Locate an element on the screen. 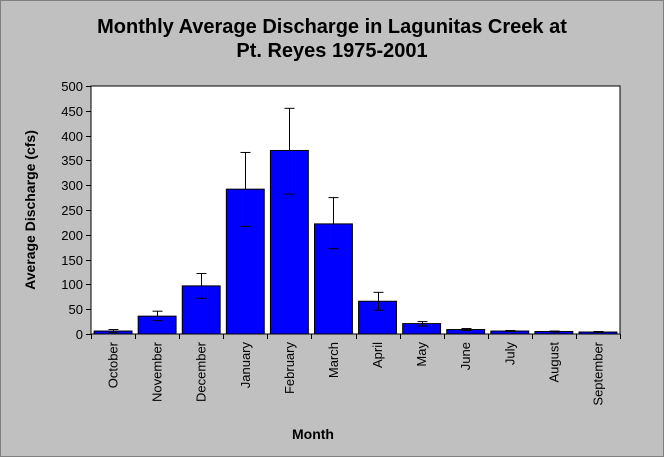 The width and height of the screenshot is (664, 457). x-tick-label-march: March is located at coordinates (333, 360).